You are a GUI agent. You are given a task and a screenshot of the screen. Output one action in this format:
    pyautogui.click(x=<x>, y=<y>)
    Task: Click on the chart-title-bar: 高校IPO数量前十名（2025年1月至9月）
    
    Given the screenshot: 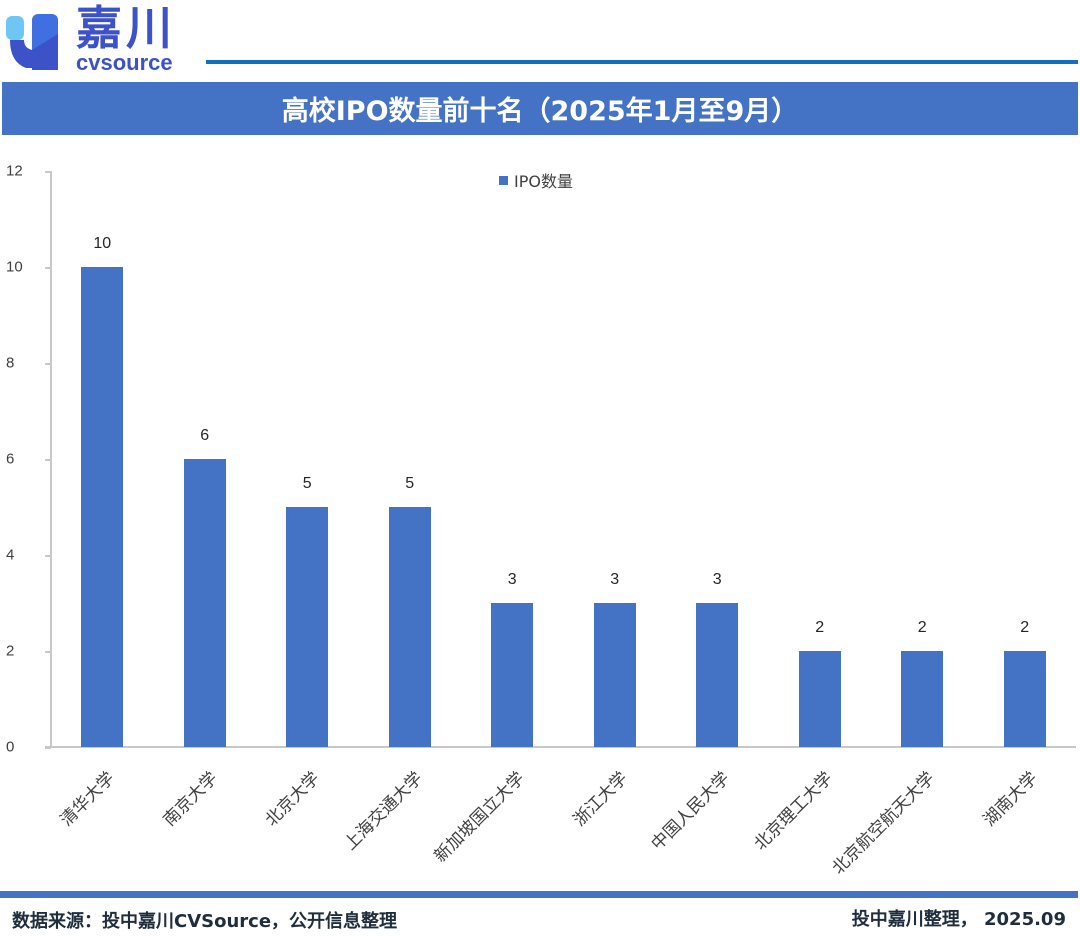 What is the action you would take?
    pyautogui.click(x=540, y=108)
    